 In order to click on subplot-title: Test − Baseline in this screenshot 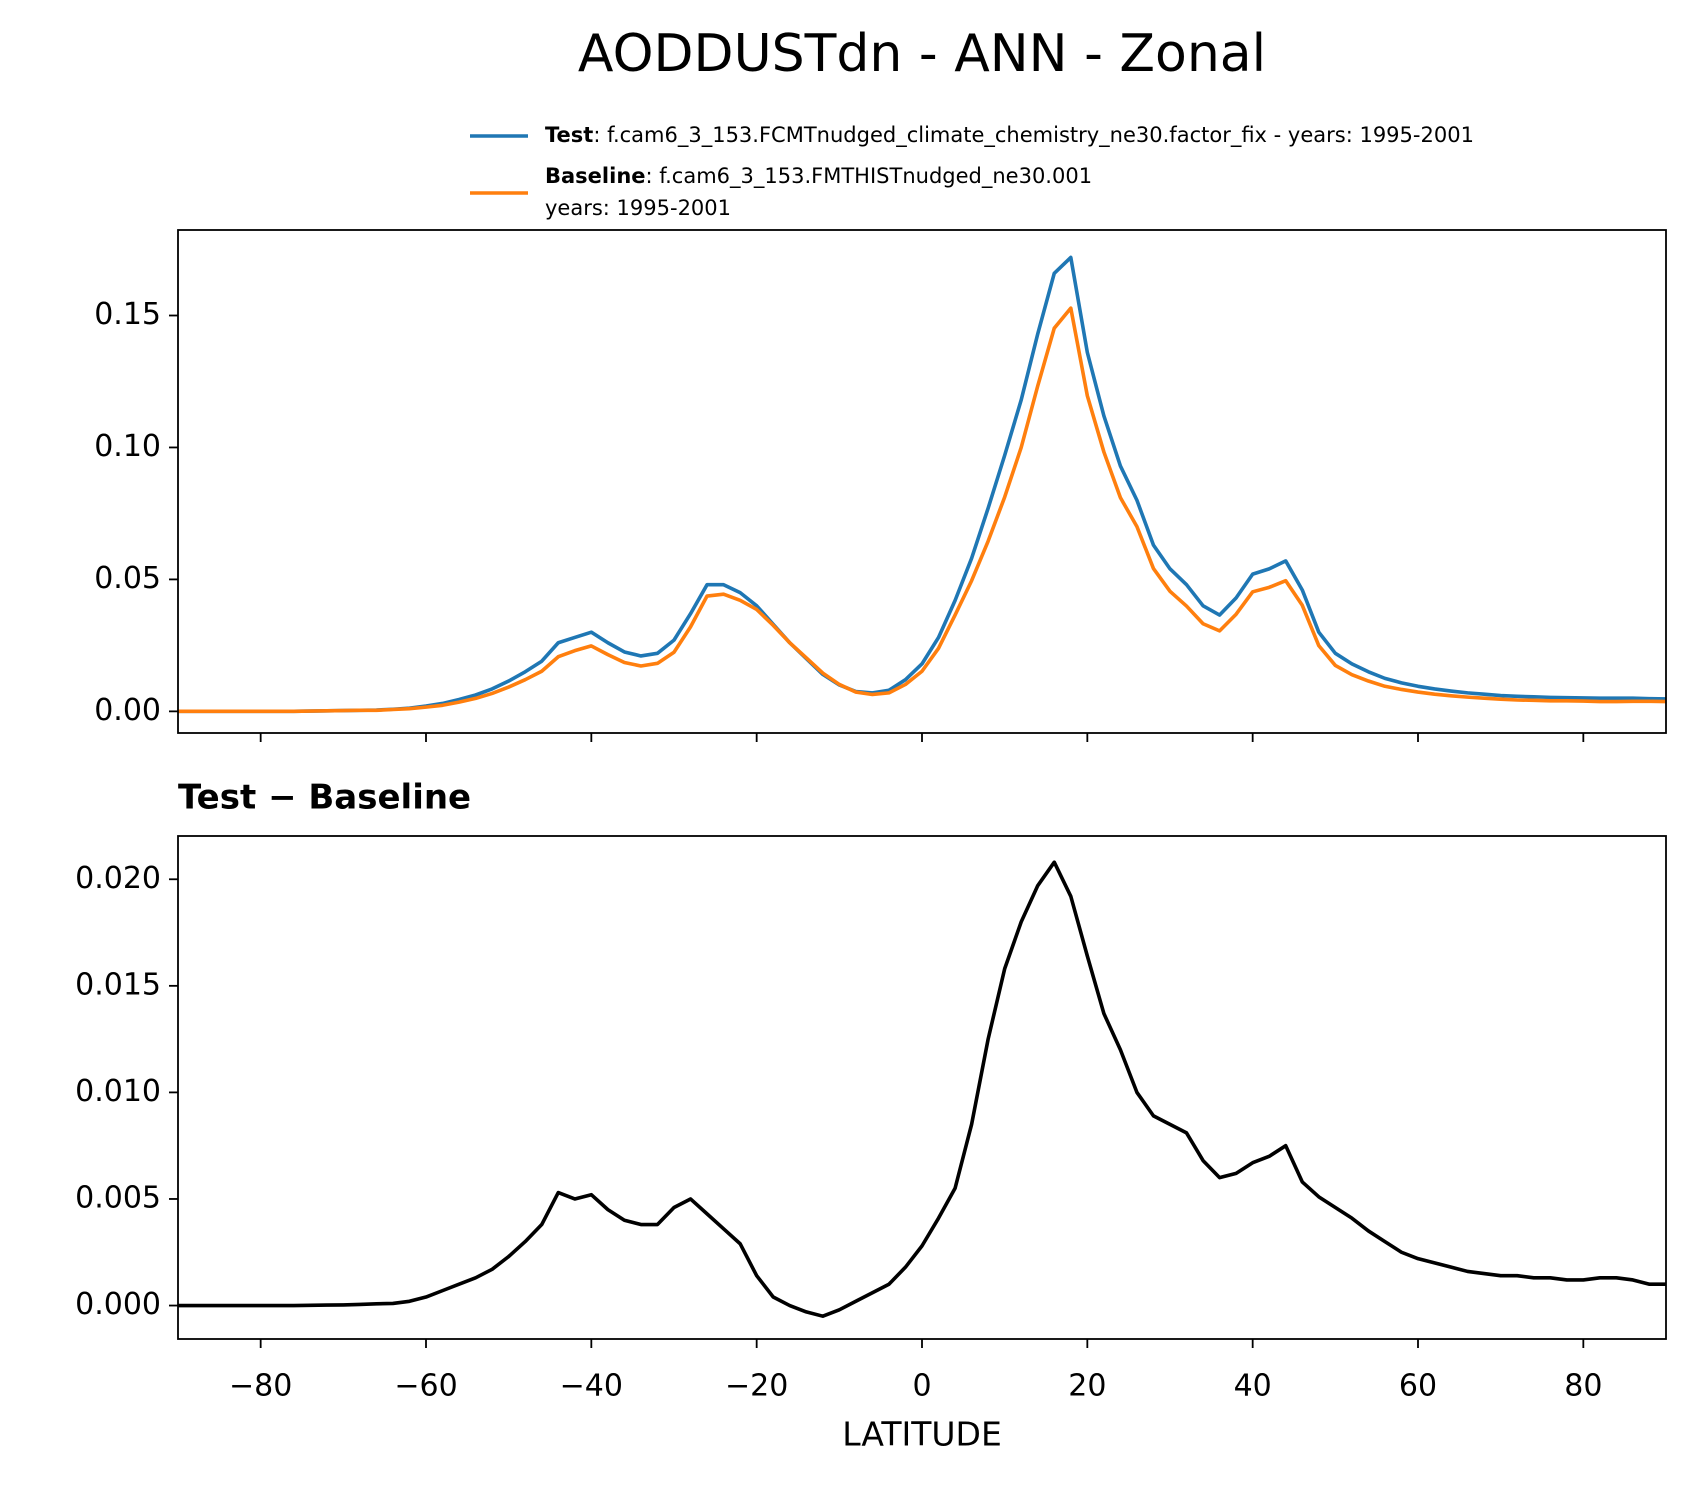, I will do `click(324, 798)`.